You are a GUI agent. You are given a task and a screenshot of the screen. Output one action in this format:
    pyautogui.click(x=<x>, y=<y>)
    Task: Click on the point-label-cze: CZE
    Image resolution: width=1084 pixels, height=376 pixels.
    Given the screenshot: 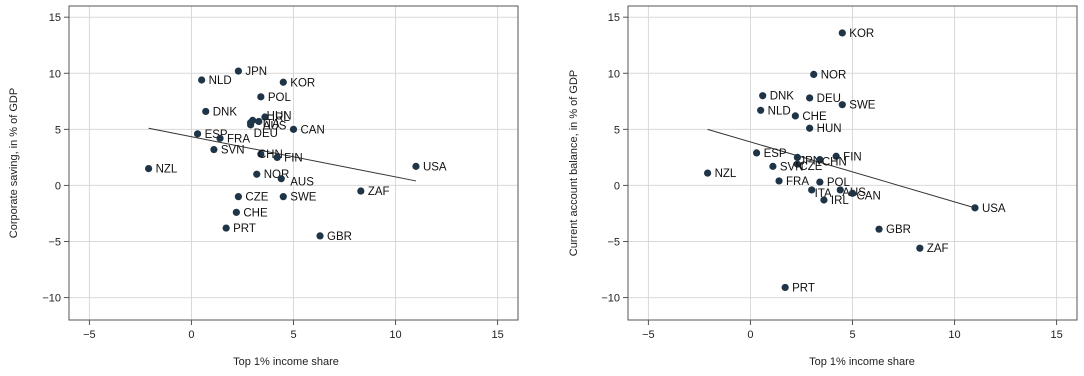 What is the action you would take?
    pyautogui.click(x=810, y=167)
    